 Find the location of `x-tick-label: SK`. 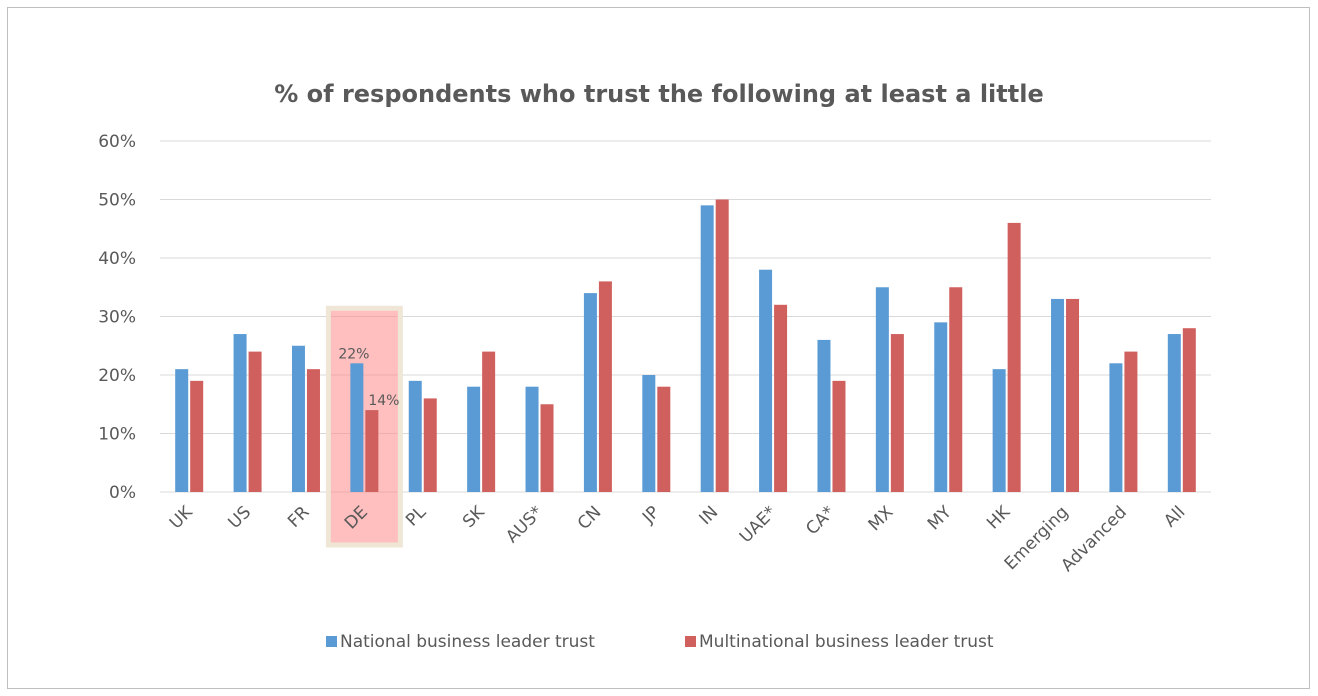

x-tick-label: SK is located at coordinates (474, 517).